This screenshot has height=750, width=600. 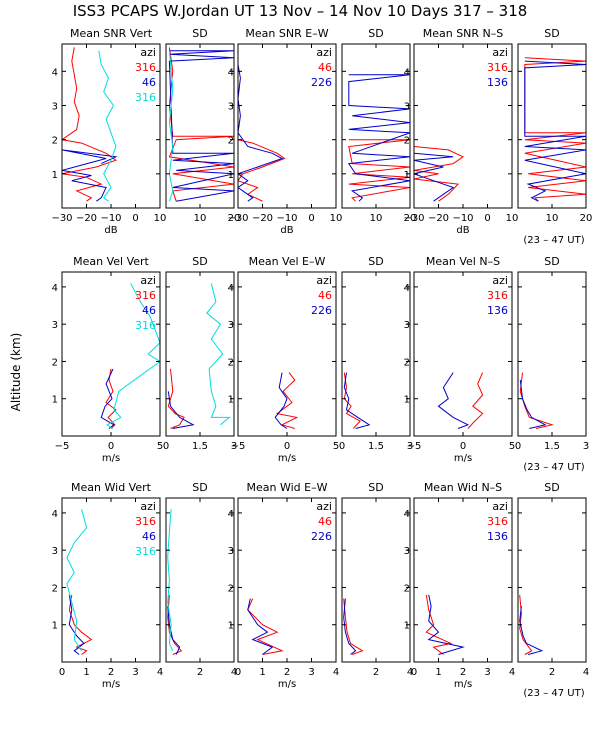 I want to click on x-tick-label: 1.5, so click(x=376, y=446).